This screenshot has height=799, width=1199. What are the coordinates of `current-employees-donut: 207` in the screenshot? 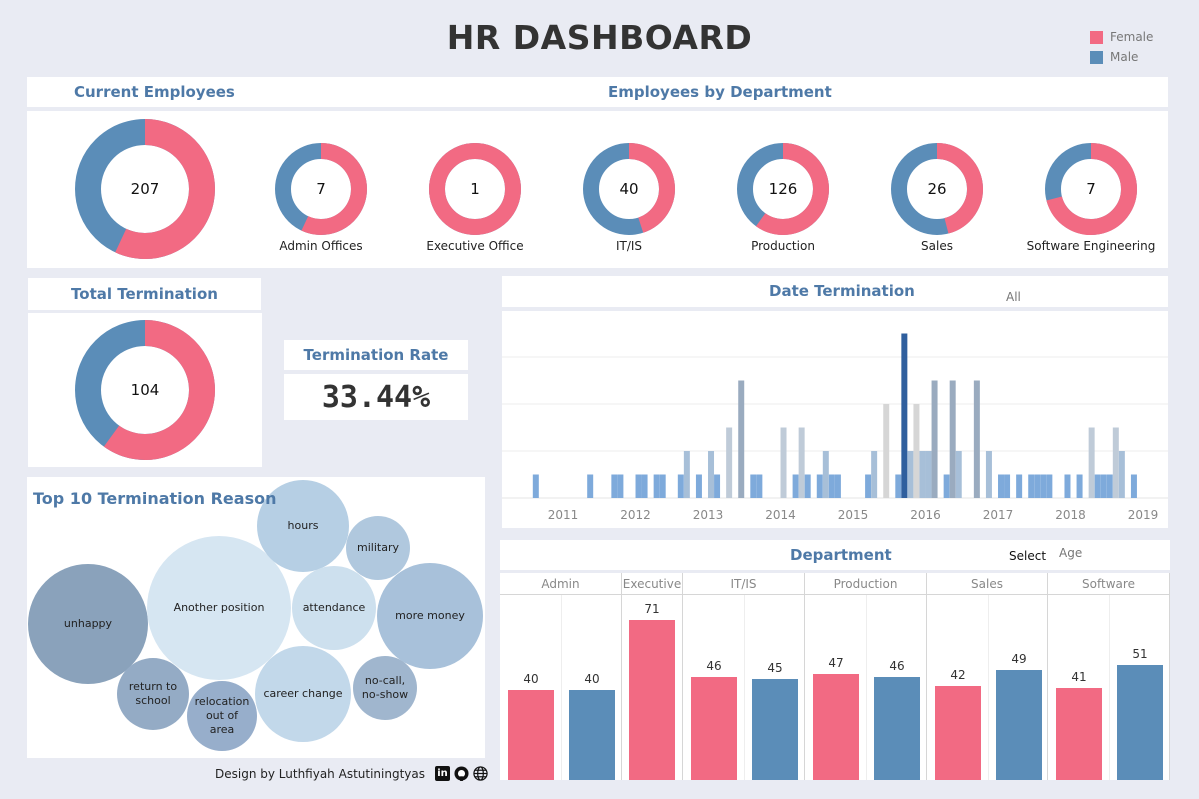 It's located at (145, 189).